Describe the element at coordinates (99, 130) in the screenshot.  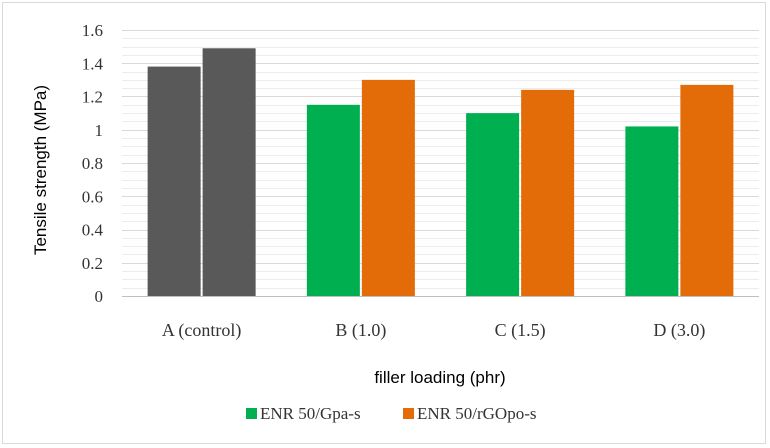
I see `y-tick-label: 1` at that location.